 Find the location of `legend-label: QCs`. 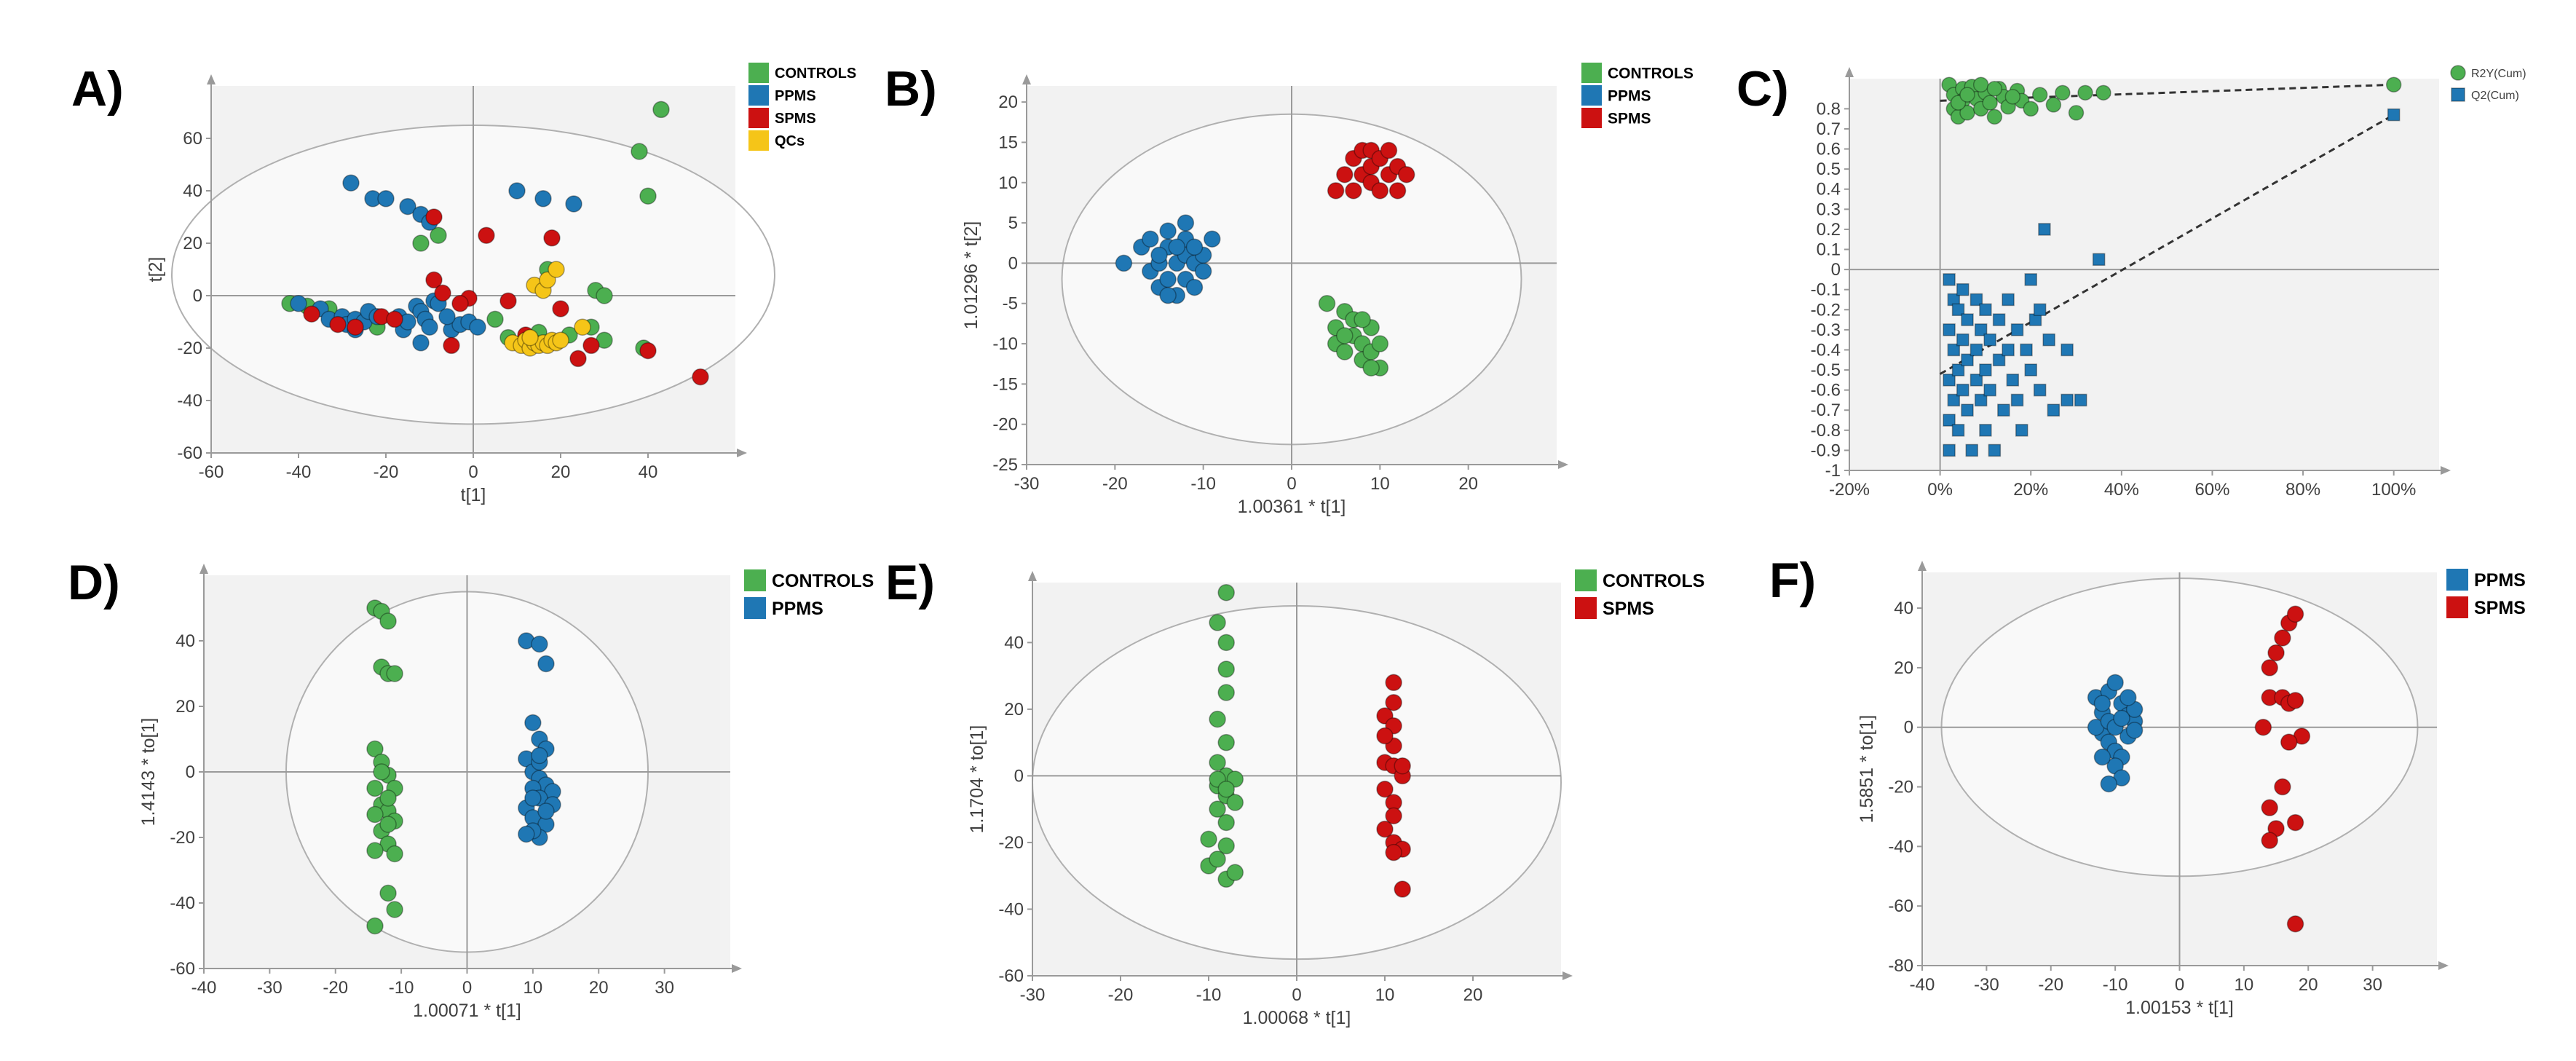

legend-label: QCs is located at coordinates (790, 141).